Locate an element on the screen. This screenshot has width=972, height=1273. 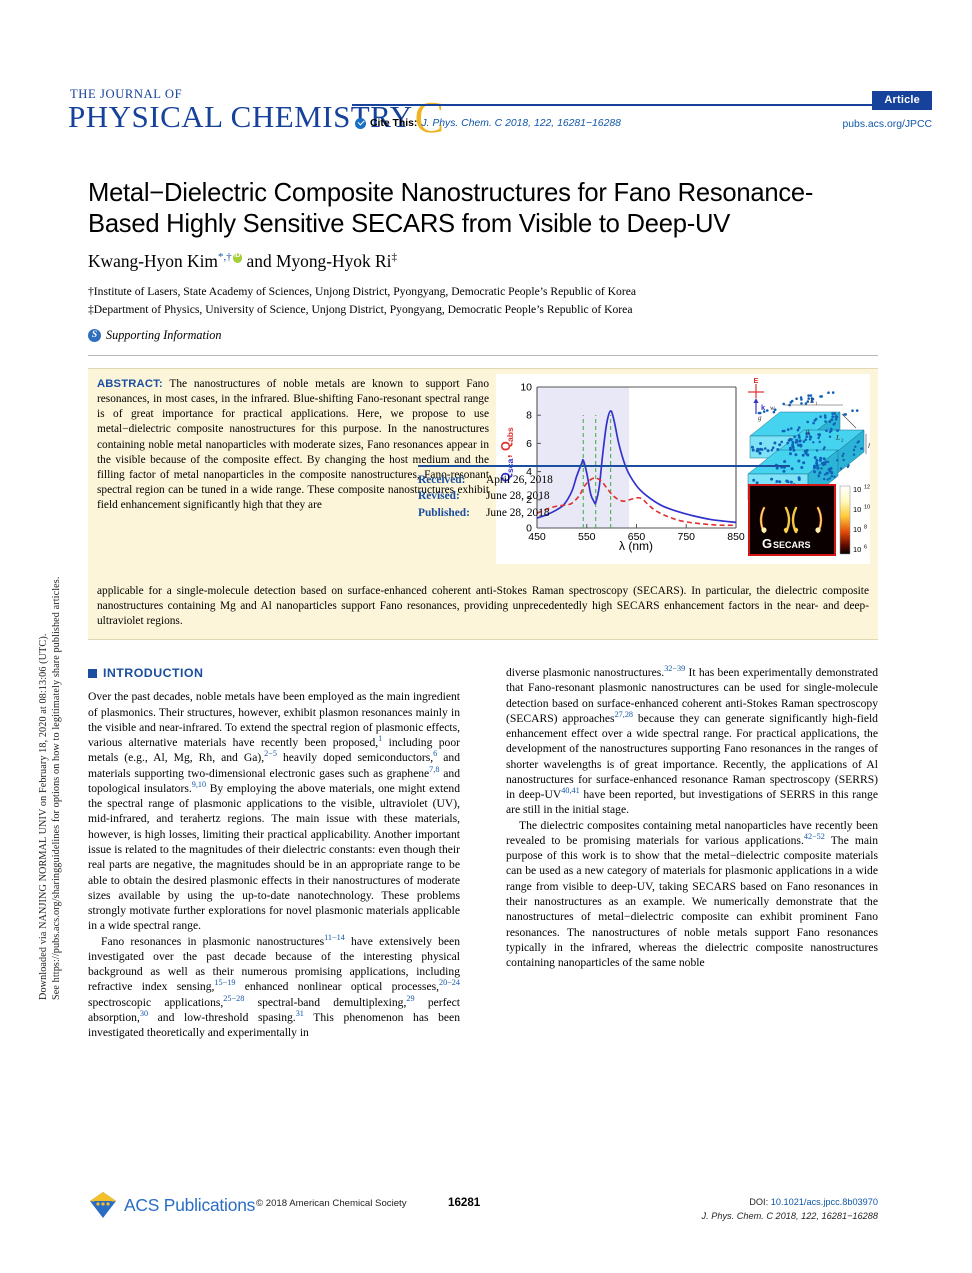
svg-text: 0 is located at coordinates (529, 528).